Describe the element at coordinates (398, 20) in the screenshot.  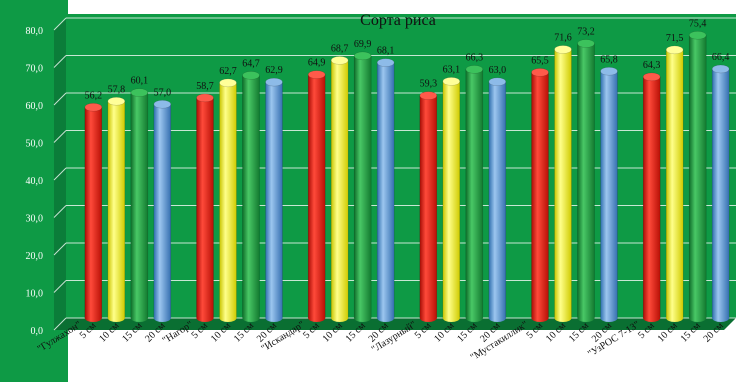
I see `chart-title: Сорта риса` at that location.